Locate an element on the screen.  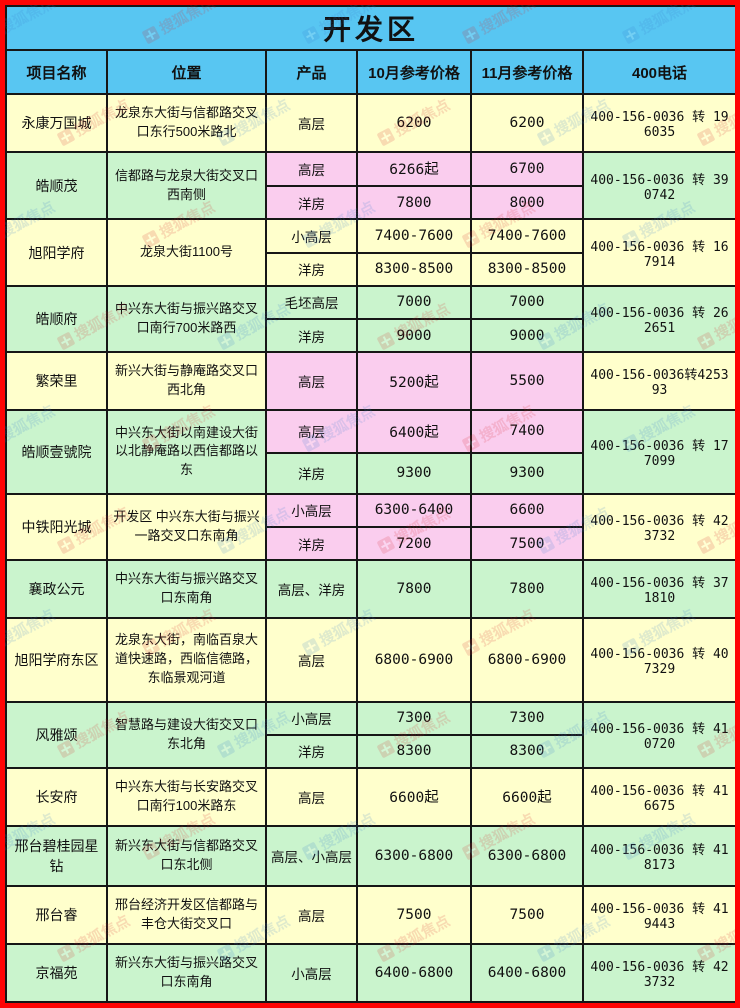
price-oct-cell: 6200 is located at coordinates (414, 123).